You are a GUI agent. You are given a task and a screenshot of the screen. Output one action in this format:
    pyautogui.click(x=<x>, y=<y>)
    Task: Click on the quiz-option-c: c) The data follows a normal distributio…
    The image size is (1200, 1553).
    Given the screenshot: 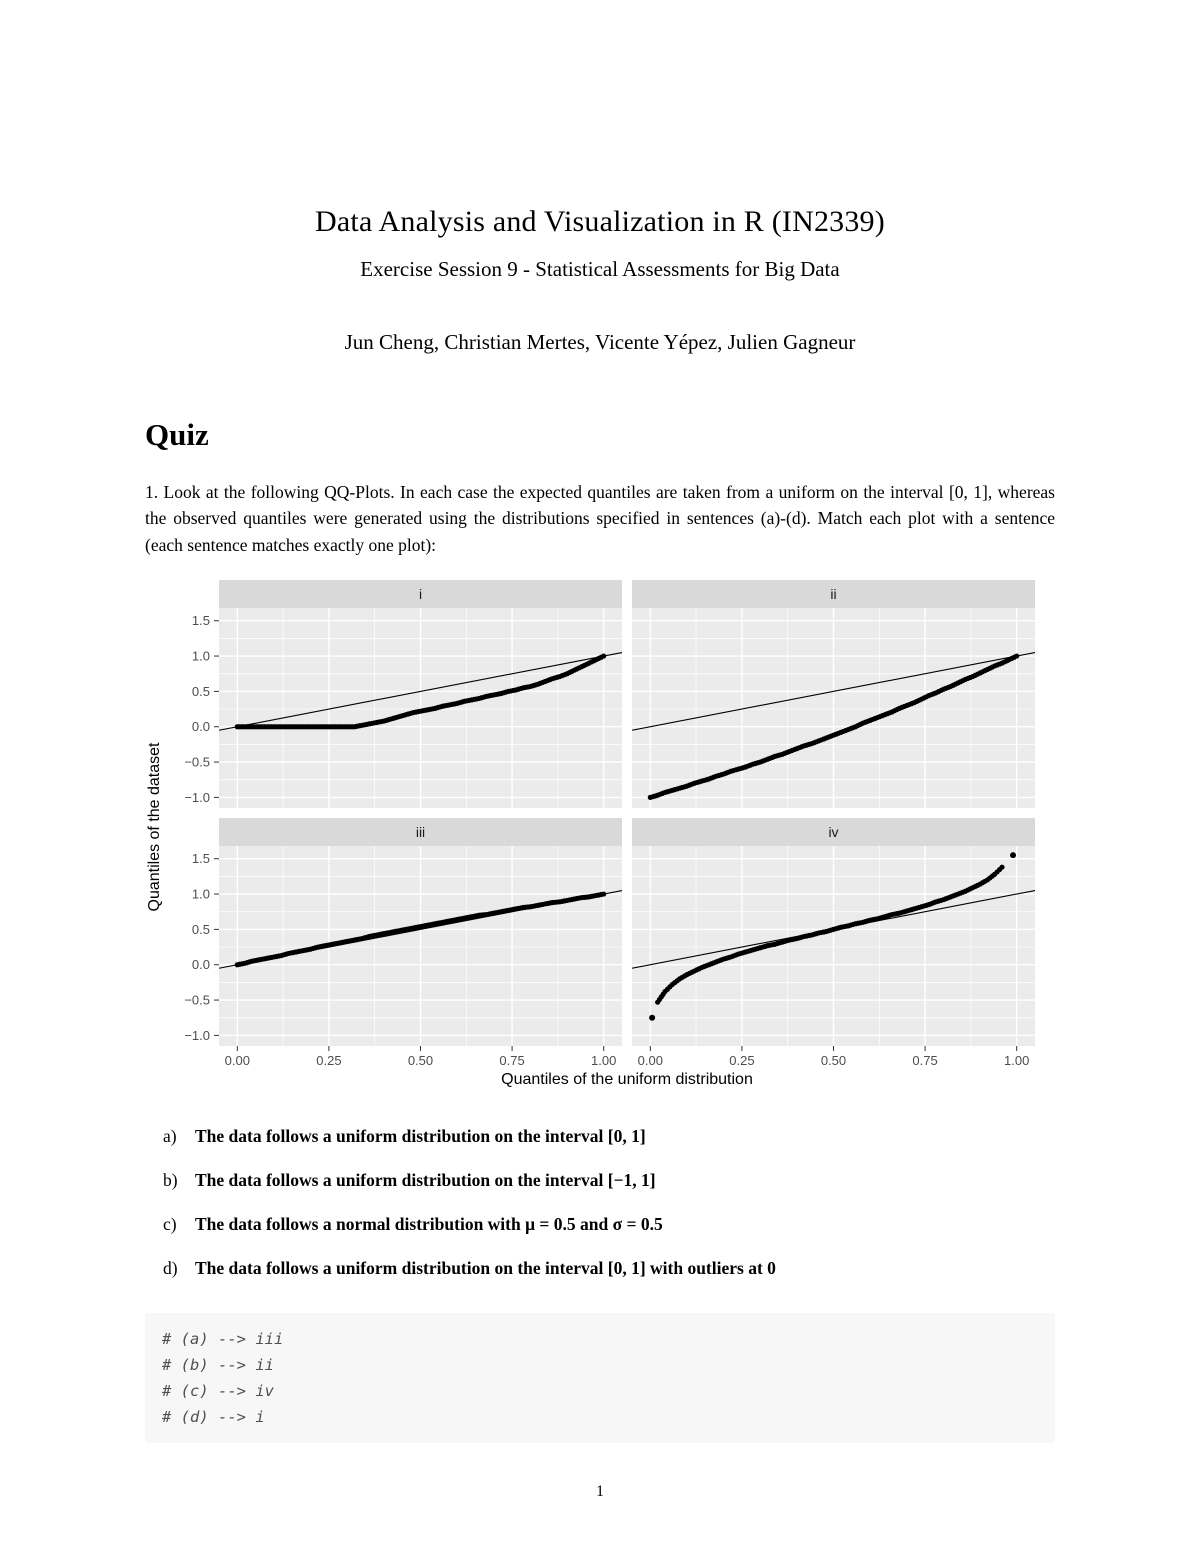 What is the action you would take?
    pyautogui.click(x=681, y=1224)
    